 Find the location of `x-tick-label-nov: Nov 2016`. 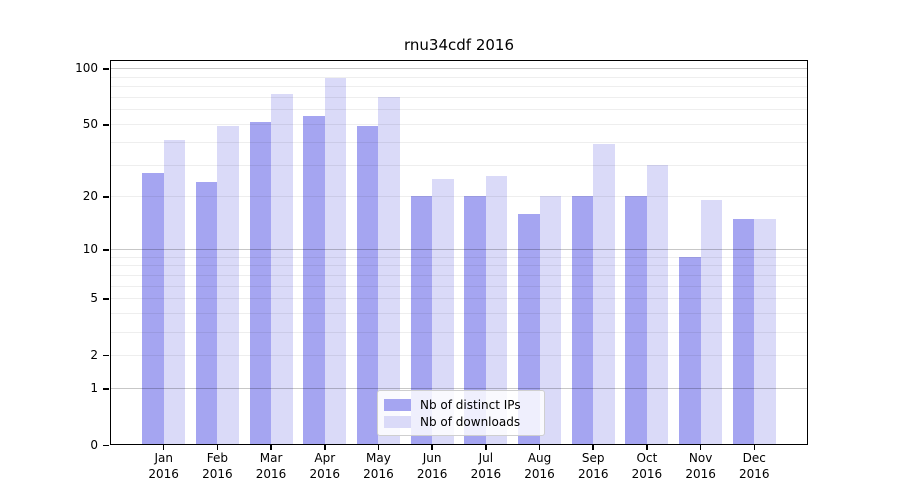

x-tick-label-nov: Nov 2016 is located at coordinates (701, 466).